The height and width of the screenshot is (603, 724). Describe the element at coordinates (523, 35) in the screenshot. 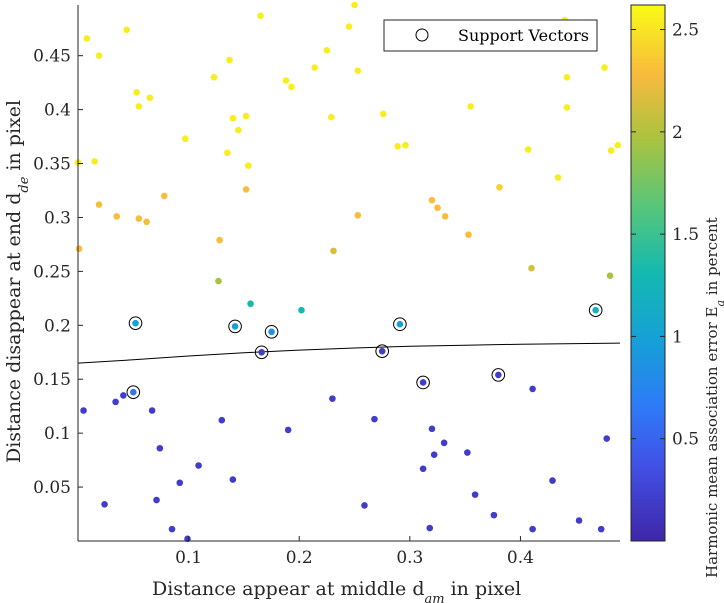

I see `legend-label-support-vectors: Support Vectors` at that location.